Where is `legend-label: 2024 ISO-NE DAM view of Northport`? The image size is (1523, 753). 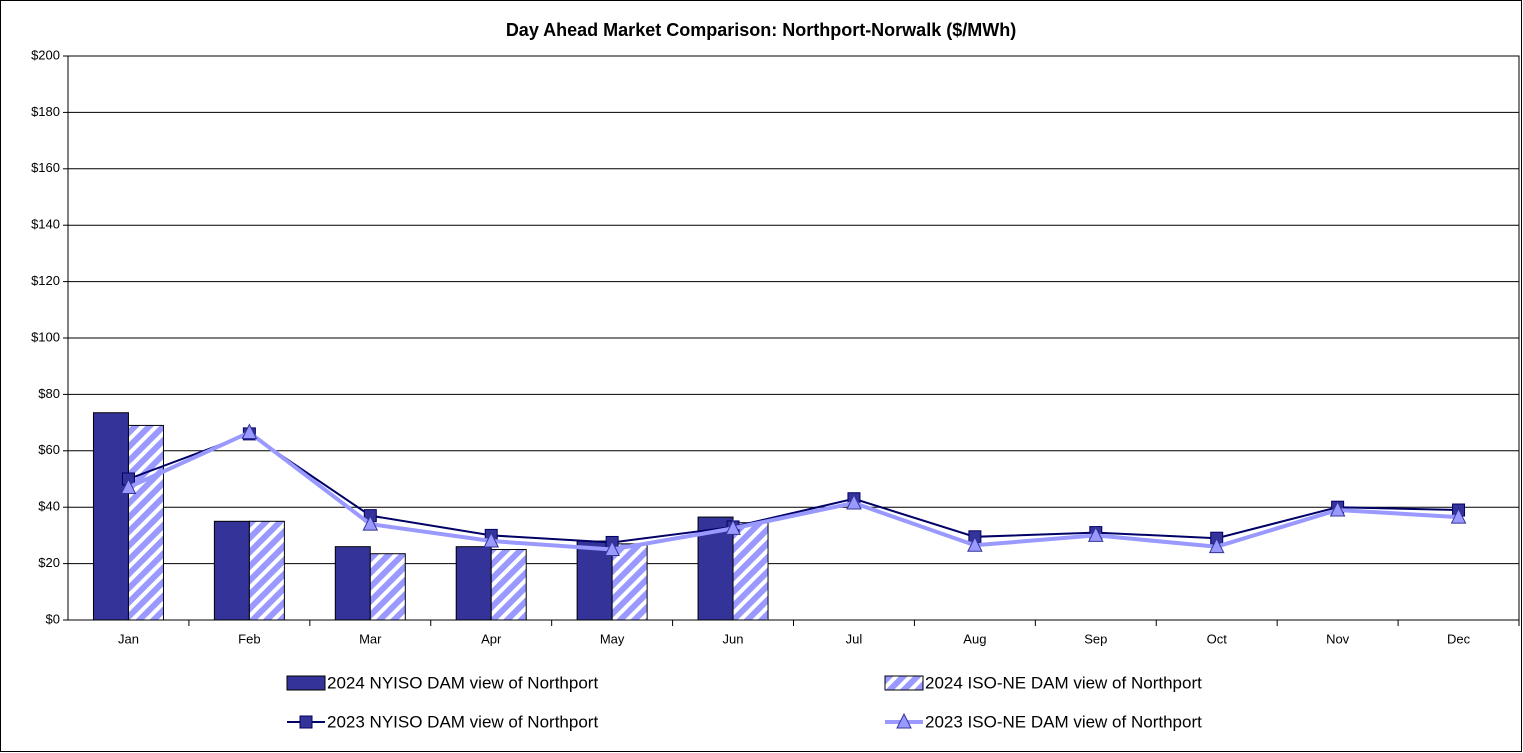
legend-label: 2024 ISO-NE DAM view of Northport is located at coordinates (1063, 682).